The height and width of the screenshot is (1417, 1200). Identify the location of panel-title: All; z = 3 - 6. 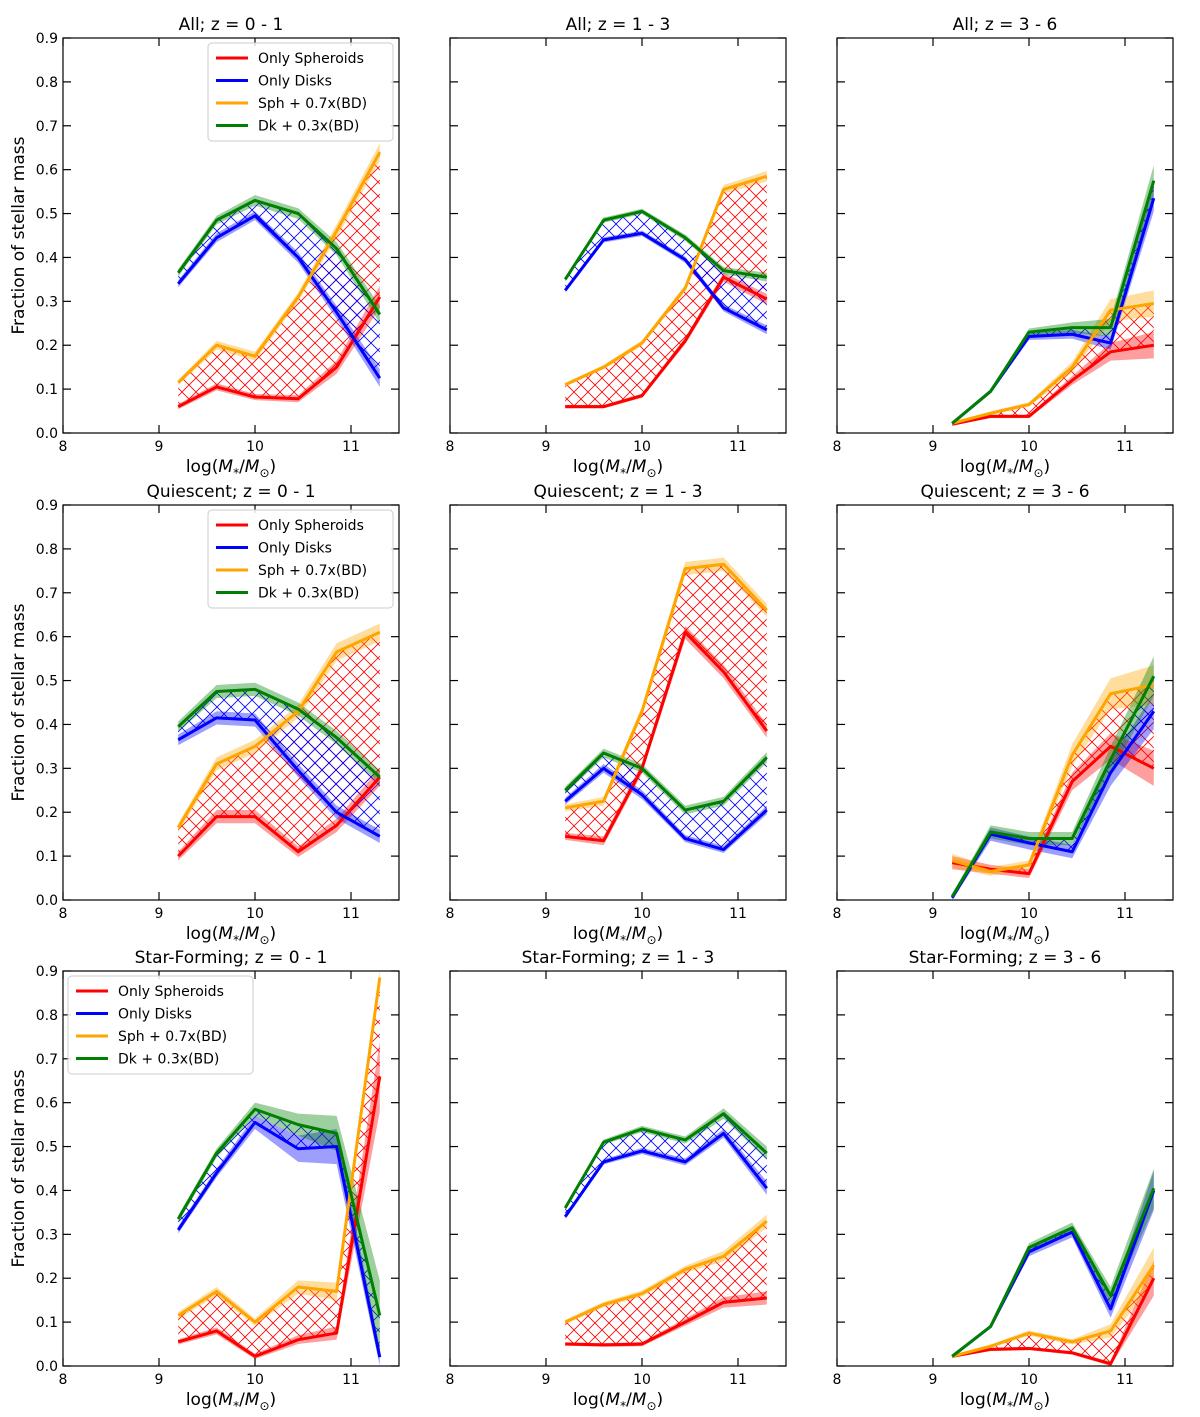
(1005, 25).